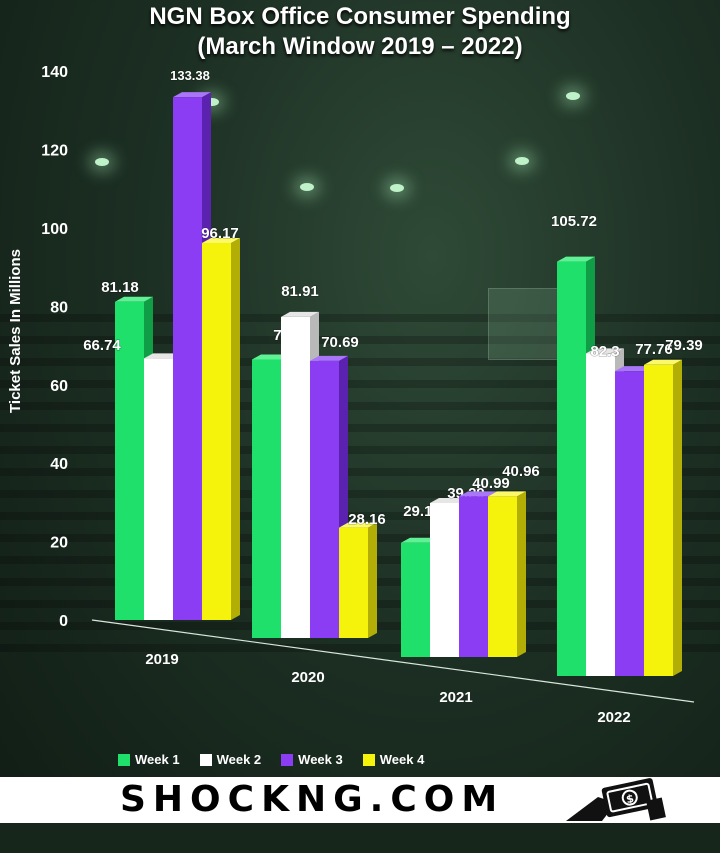 The height and width of the screenshot is (853, 720). I want to click on bar-2022-week4, so click(663, 517).